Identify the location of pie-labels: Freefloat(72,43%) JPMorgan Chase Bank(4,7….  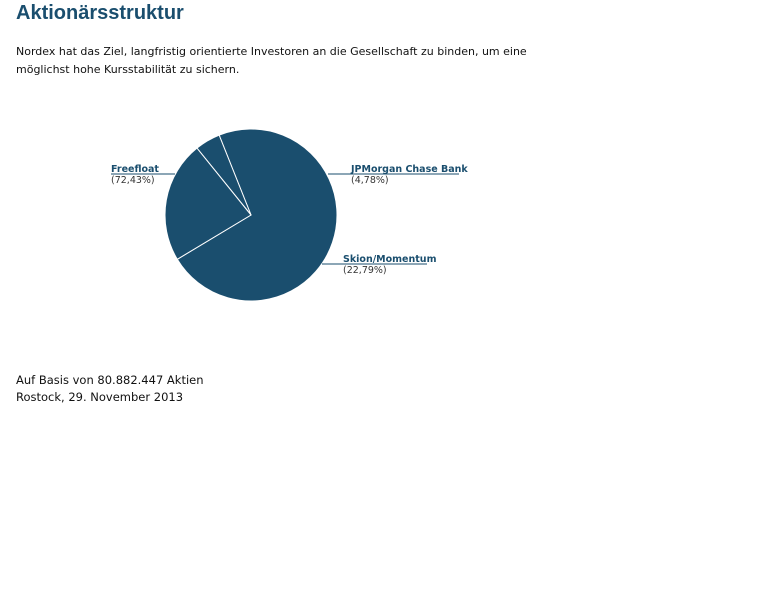
(289, 220).